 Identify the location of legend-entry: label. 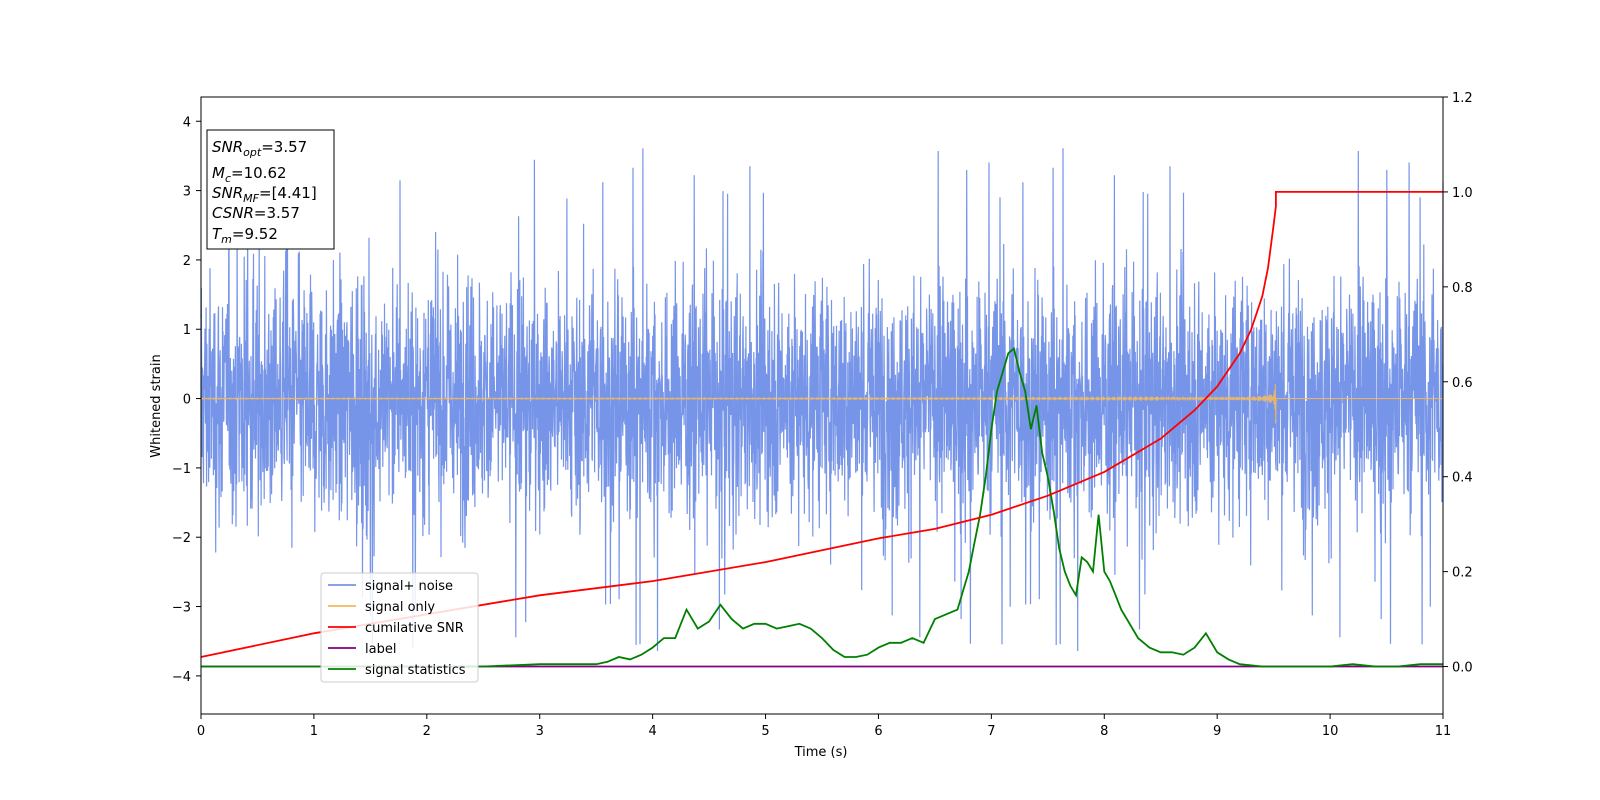
(380, 649).